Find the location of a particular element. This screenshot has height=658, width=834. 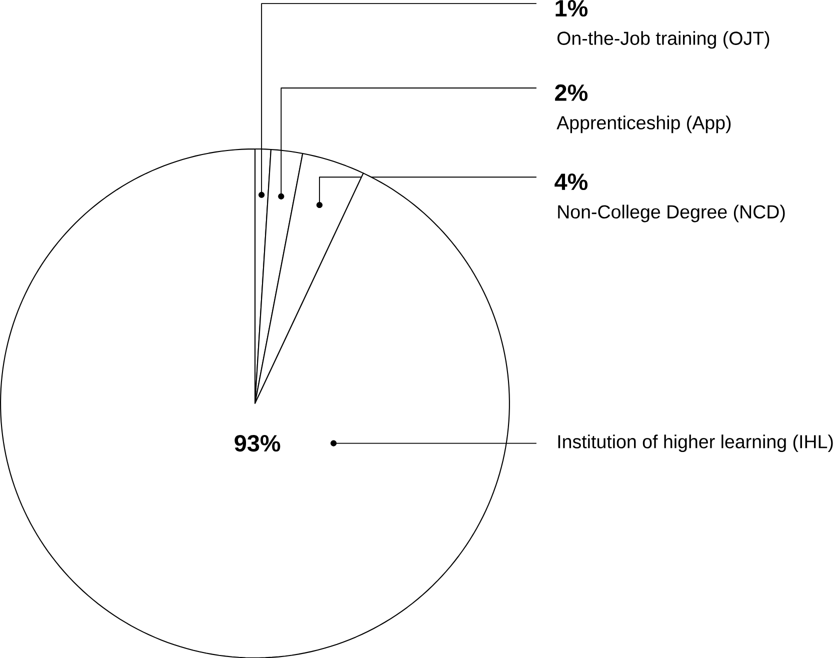

slice-label: Apprenticeship (App) is located at coordinates (643, 124).